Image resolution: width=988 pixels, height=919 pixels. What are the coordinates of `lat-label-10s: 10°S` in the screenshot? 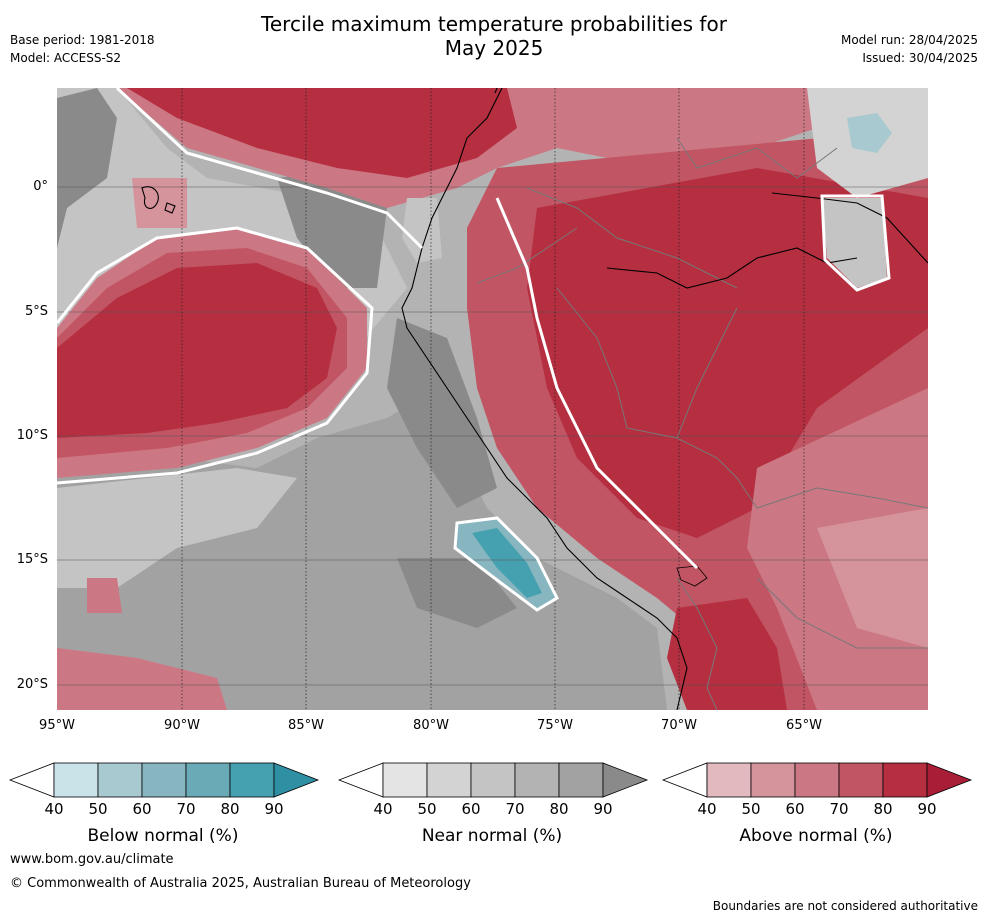 It's located at (32, 435).